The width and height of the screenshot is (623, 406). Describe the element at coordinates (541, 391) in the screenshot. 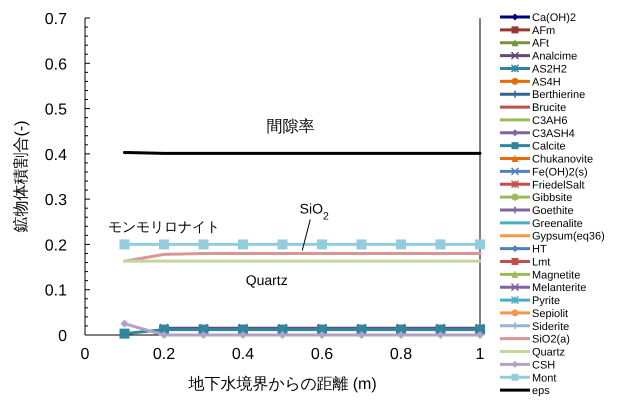

I see `legend-label: eps` at that location.